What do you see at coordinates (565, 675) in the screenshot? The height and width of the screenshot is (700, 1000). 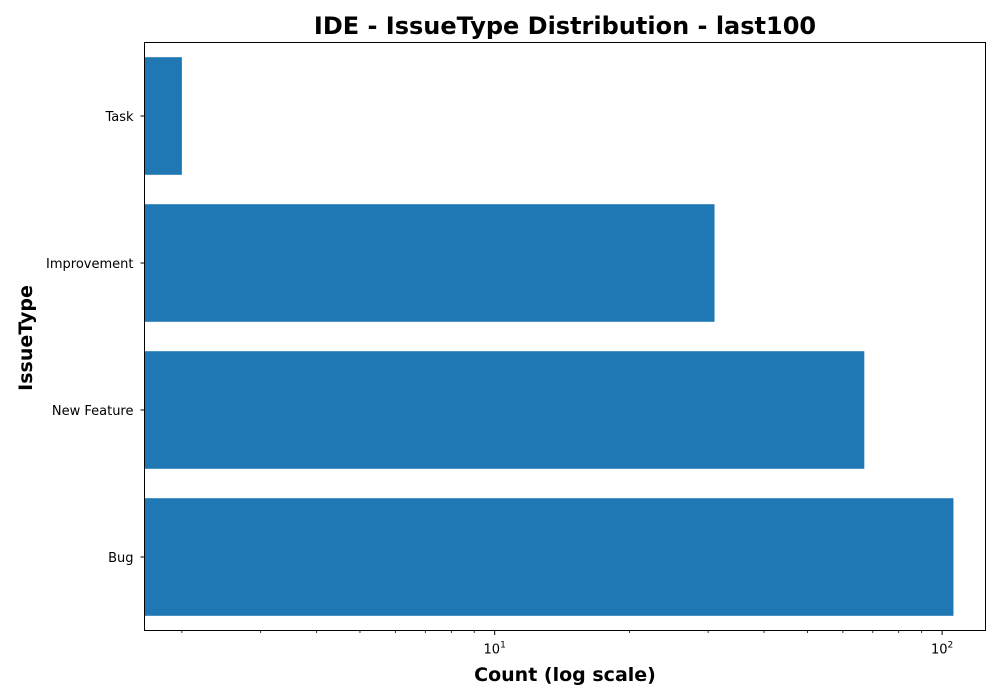 I see `x-axis-label: Count (log scale)` at bounding box center [565, 675].